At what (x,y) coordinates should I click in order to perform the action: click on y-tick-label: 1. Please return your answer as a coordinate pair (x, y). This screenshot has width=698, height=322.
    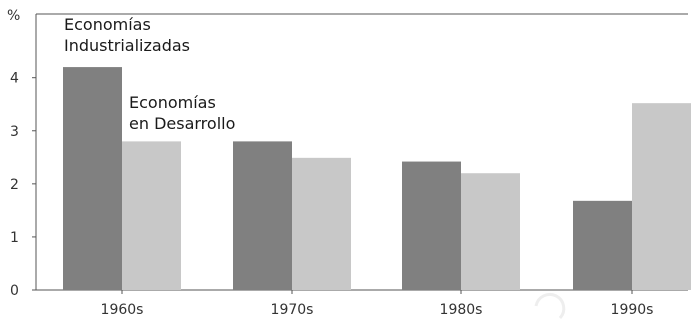
    Looking at the image, I should click on (14, 238).